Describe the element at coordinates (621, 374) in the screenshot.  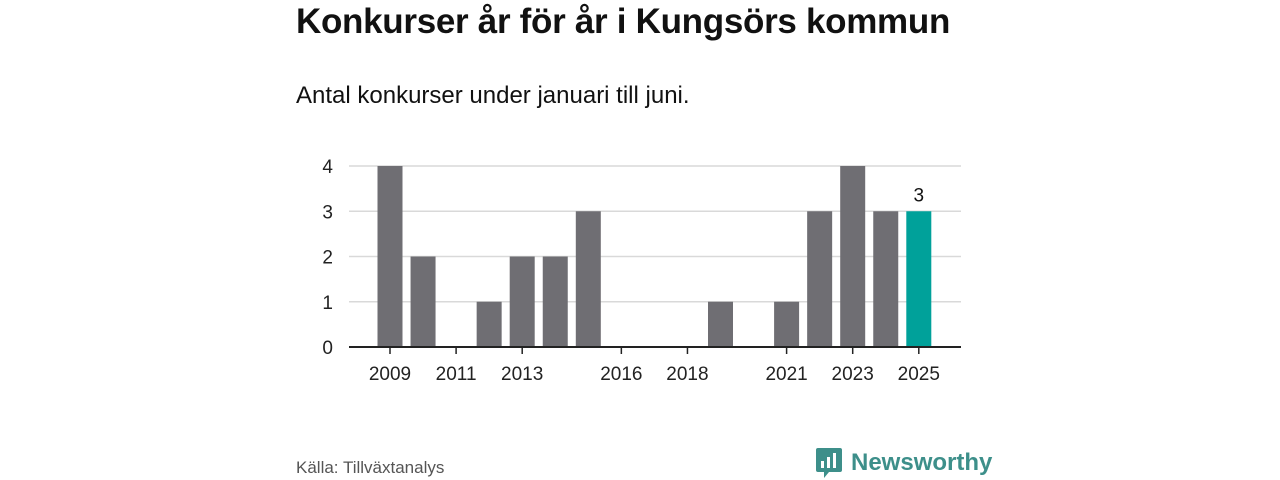
I see `x-tick-label: 2016` at that location.